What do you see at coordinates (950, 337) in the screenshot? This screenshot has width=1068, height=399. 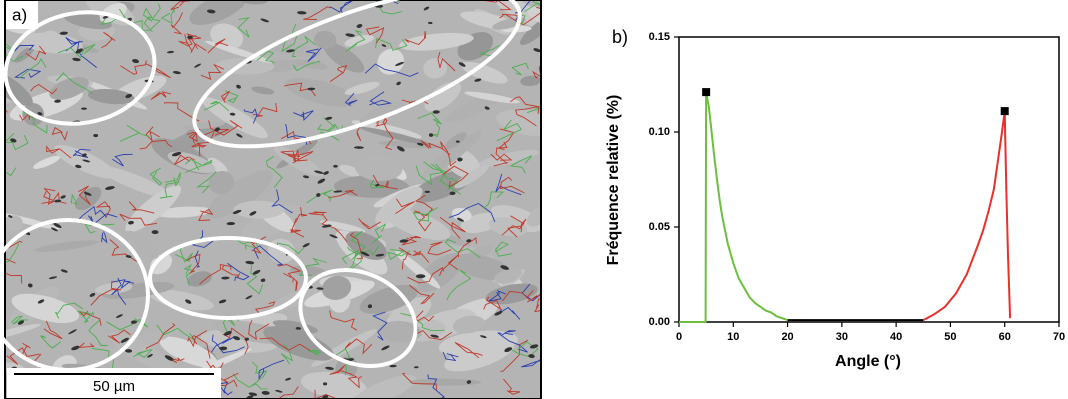 I see `x-tick-label: 50` at bounding box center [950, 337].